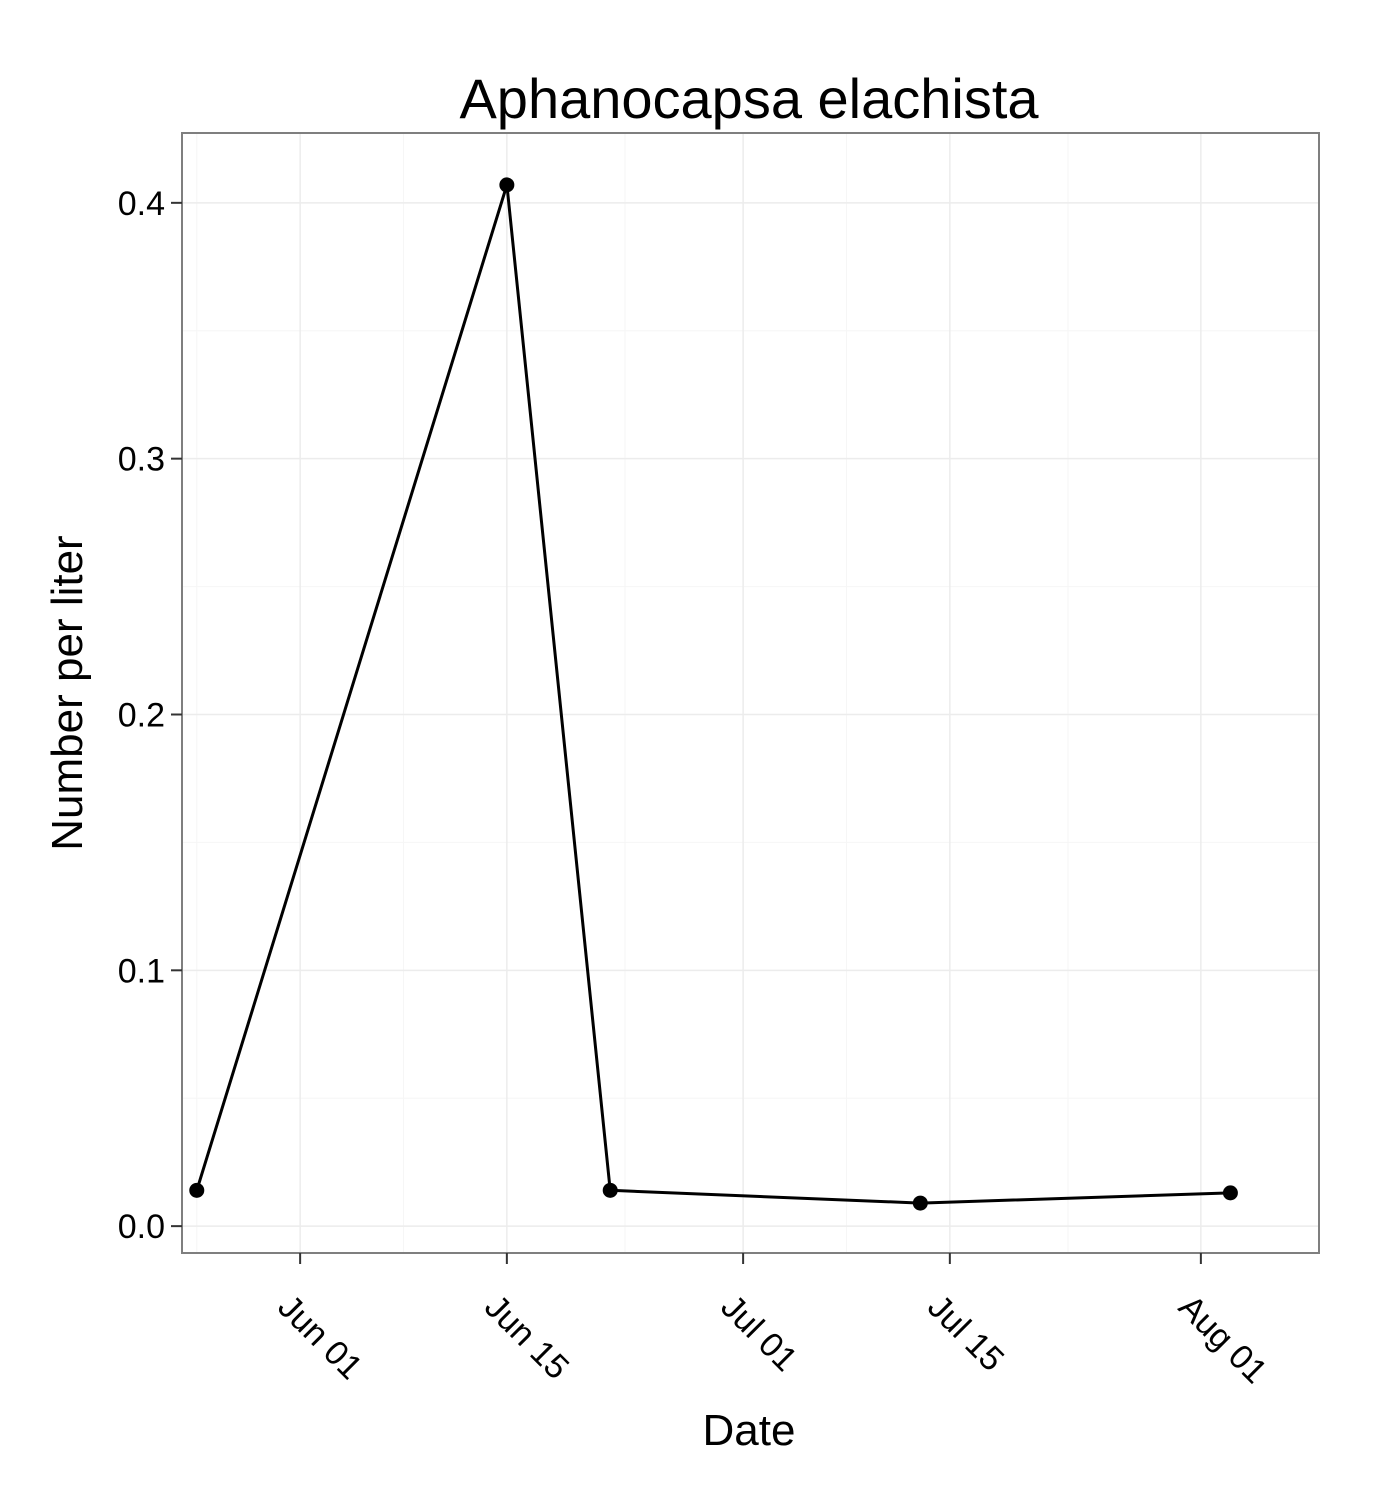 The height and width of the screenshot is (1491, 1379). What do you see at coordinates (526, 1337) in the screenshot?
I see `x-tick-label: Jun 15` at bounding box center [526, 1337].